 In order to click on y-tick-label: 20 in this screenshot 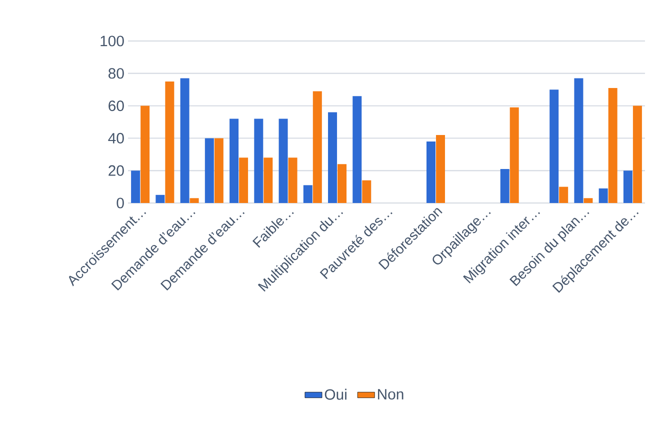, I will do `click(116, 170)`.